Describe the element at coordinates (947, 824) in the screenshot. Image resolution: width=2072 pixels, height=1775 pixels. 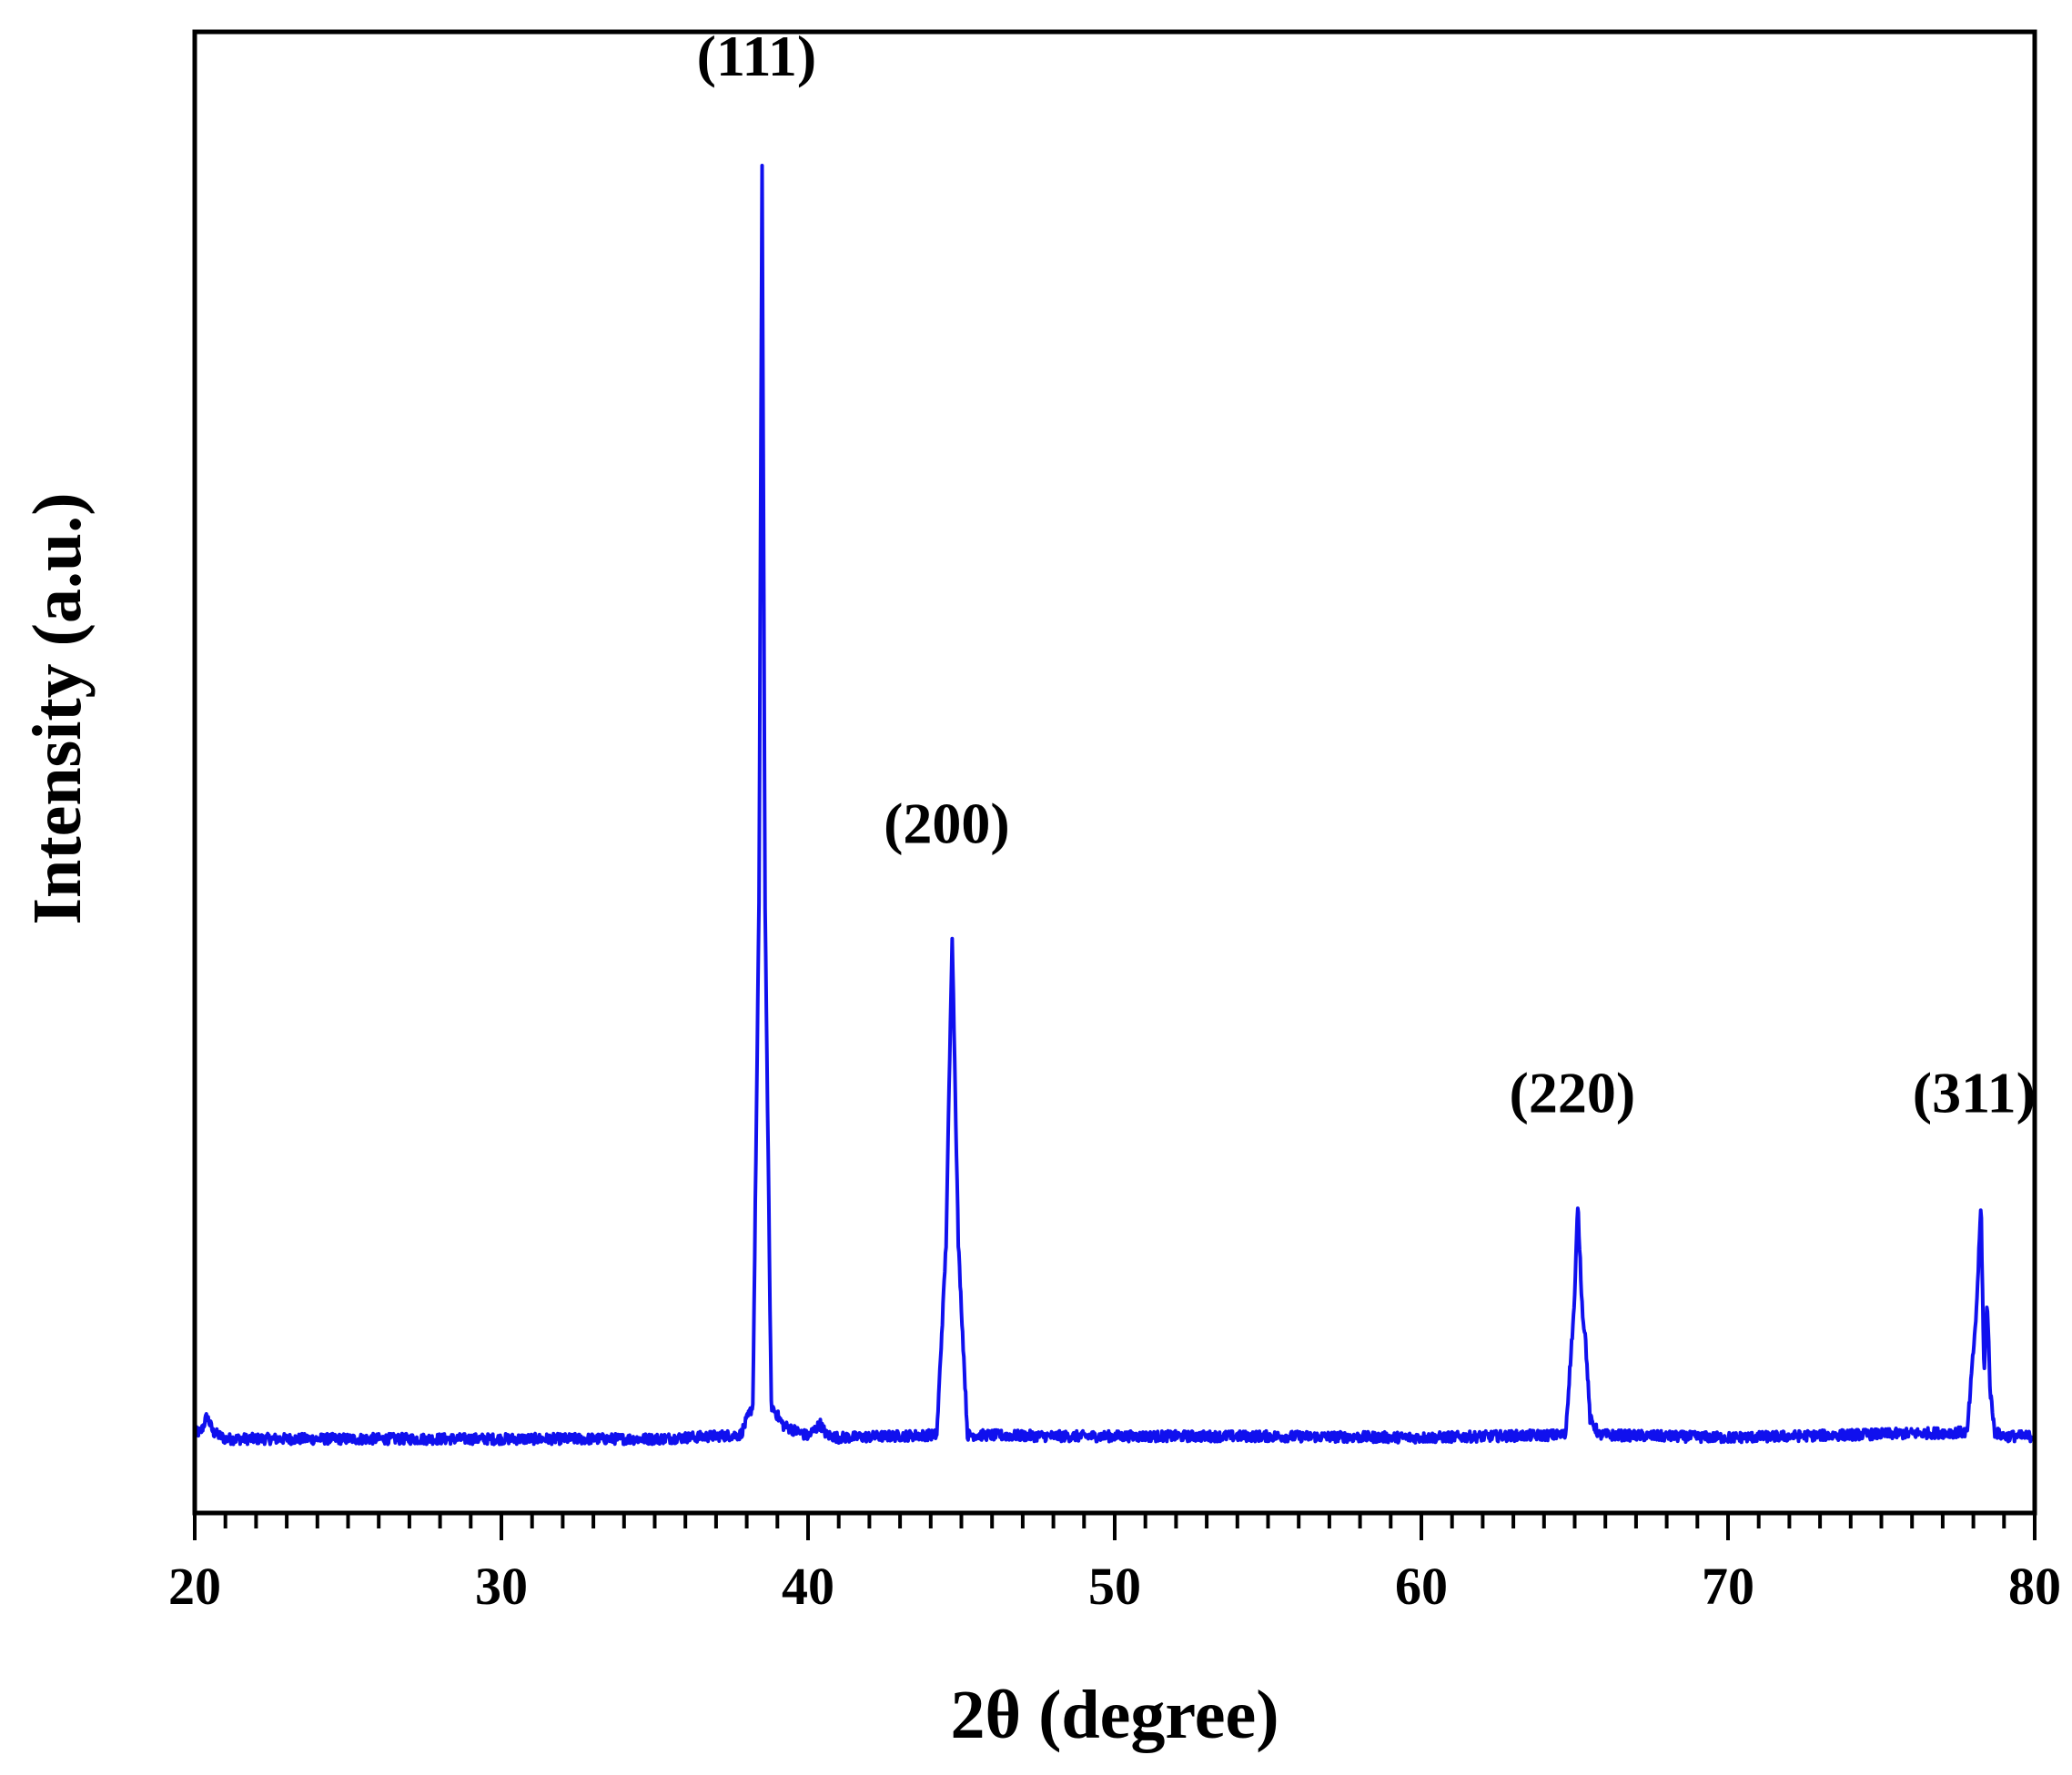
I see `peak-label: (200)` at that location.